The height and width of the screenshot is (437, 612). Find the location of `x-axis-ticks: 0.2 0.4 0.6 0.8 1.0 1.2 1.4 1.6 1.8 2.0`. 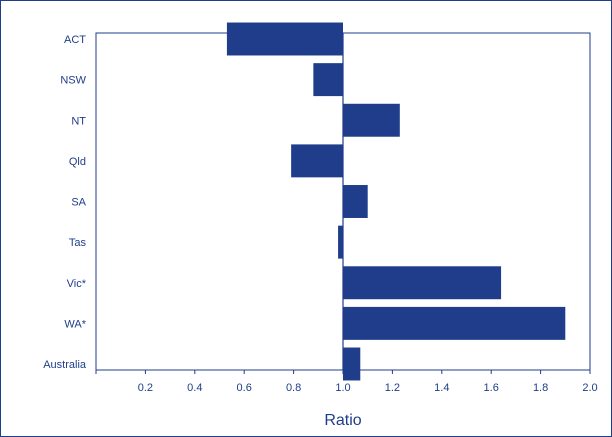

x-axis-ticks: 0.2 0.4 0.6 0.8 1.0 1.2 1.4 1.6 1.8 2.0 is located at coordinates (346, 382).